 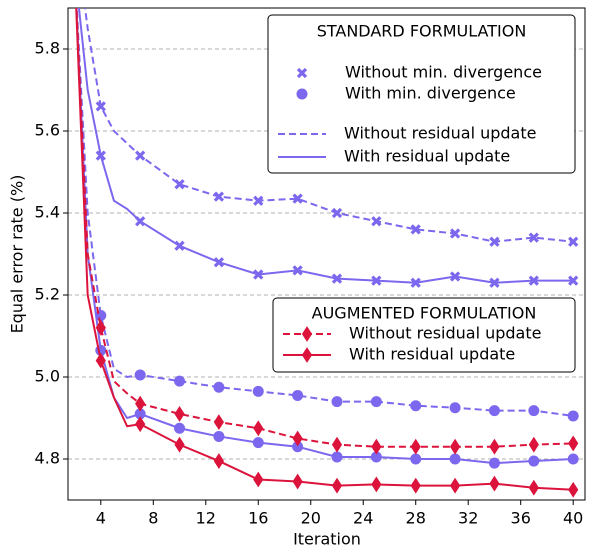 I want to click on y-tick-label: 5.6, so click(x=47, y=130).